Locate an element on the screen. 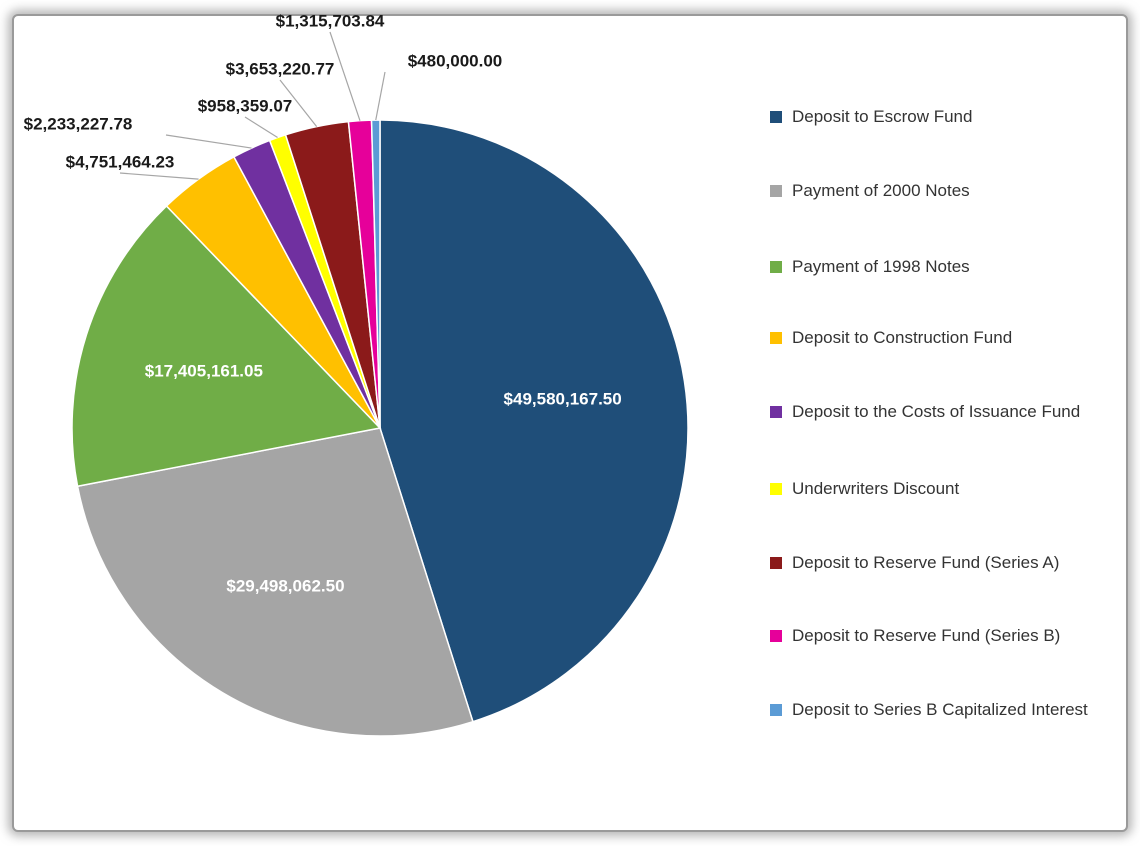  legend-item: Deposit to the Costs of Issuance Fund is located at coordinates (936, 412).